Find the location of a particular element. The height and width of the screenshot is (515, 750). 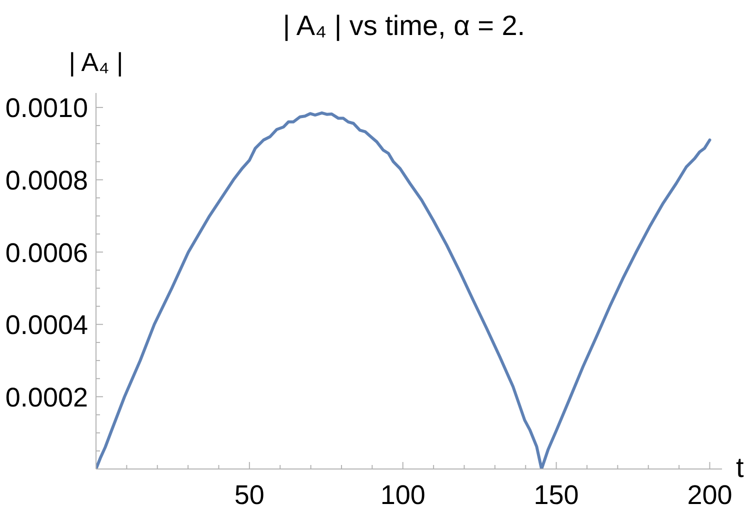

x-tick-label: 200 is located at coordinates (709, 495).